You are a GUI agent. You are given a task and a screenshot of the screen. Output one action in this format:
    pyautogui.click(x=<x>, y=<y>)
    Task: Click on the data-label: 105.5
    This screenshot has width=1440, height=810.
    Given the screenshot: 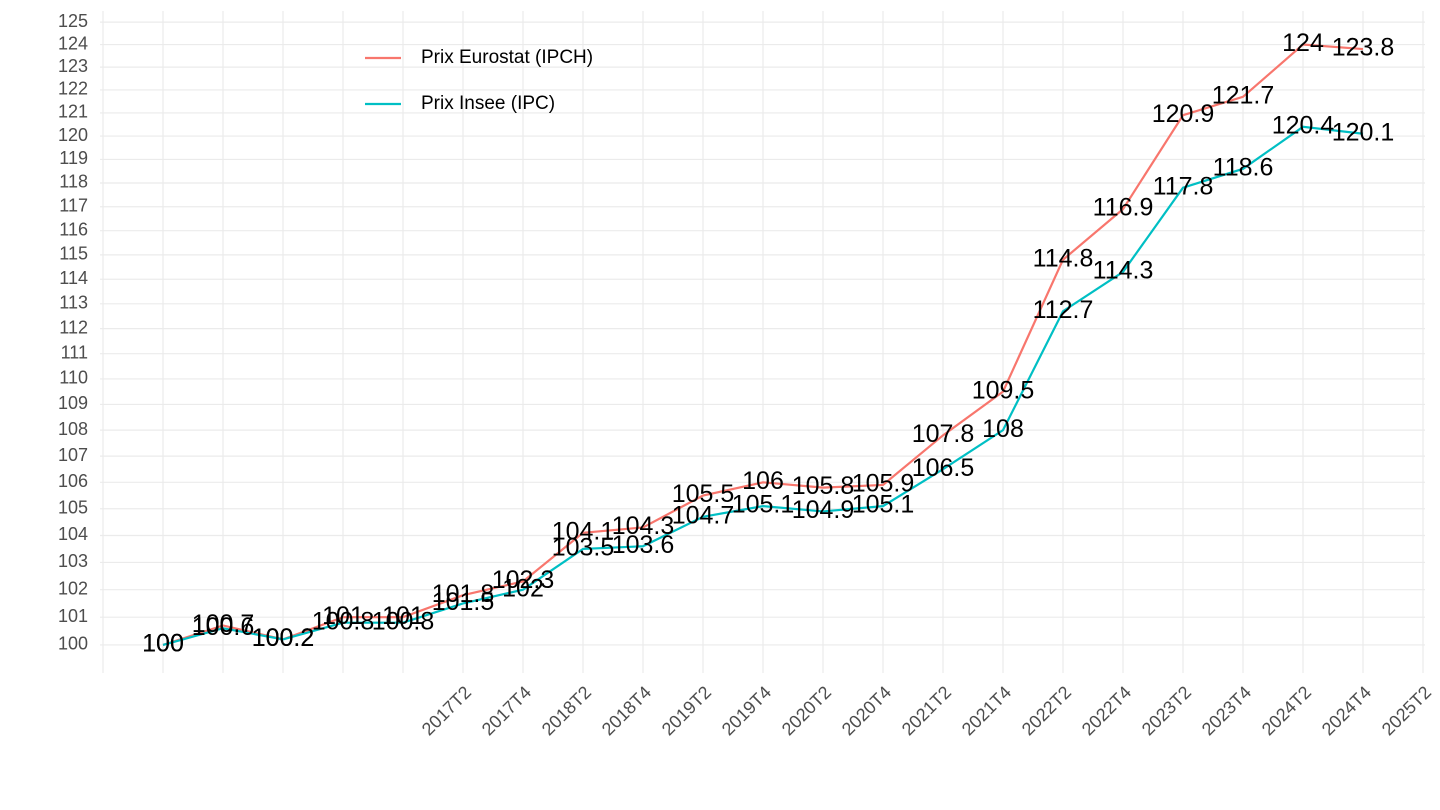 What is the action you would take?
    pyautogui.click(x=703, y=494)
    